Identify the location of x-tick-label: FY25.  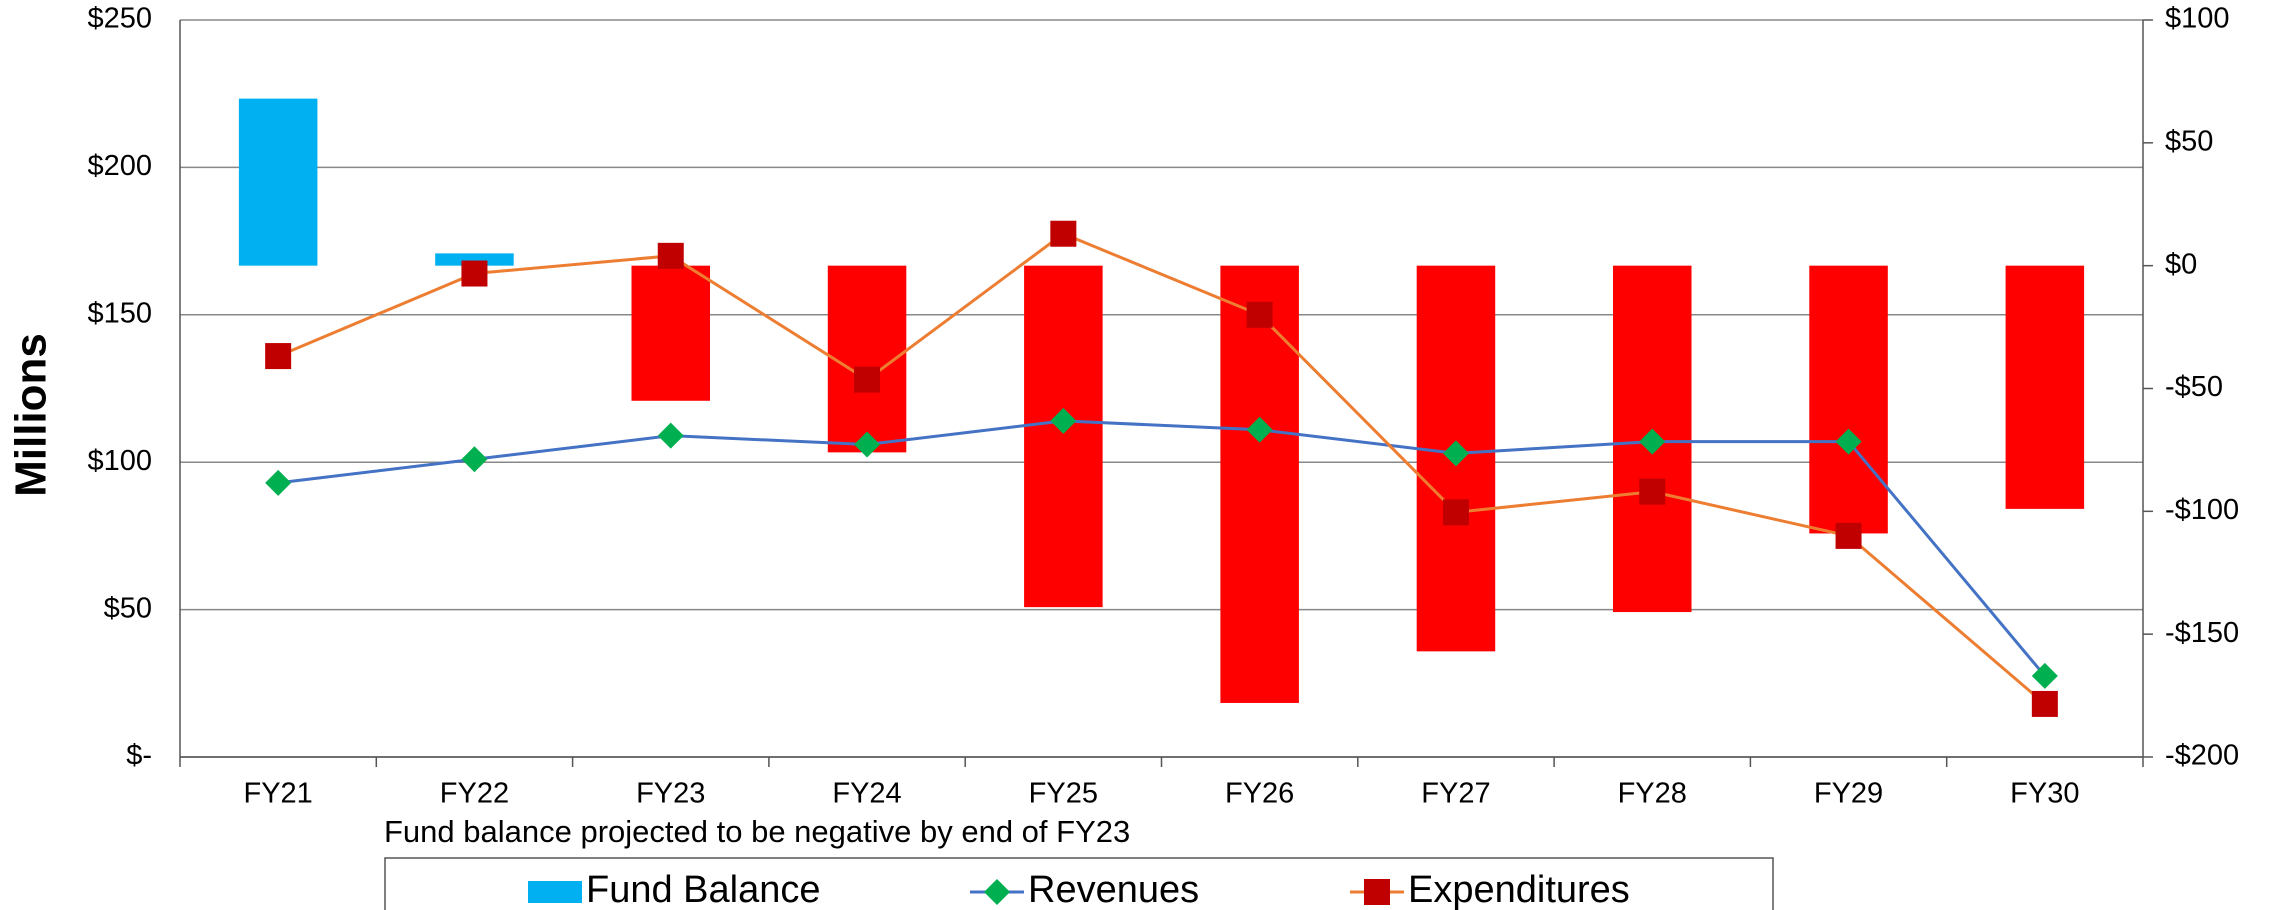
(1063, 794).